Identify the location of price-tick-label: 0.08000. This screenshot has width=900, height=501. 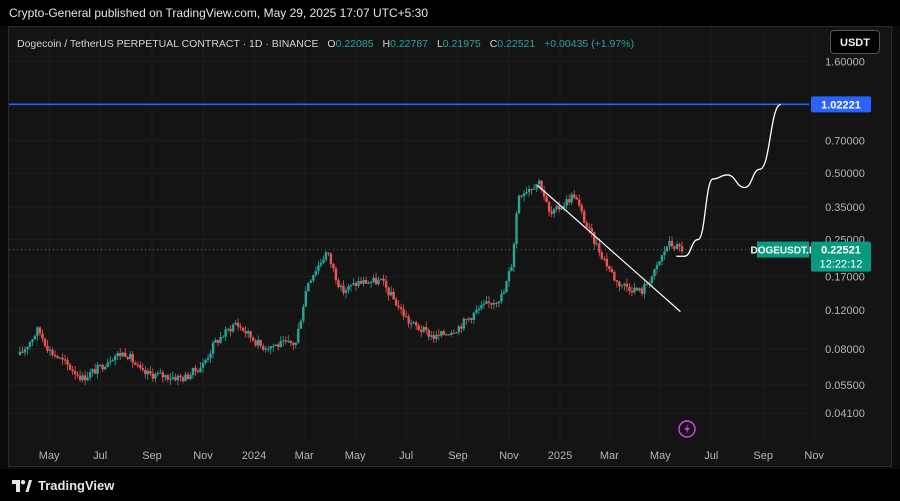
(845, 350).